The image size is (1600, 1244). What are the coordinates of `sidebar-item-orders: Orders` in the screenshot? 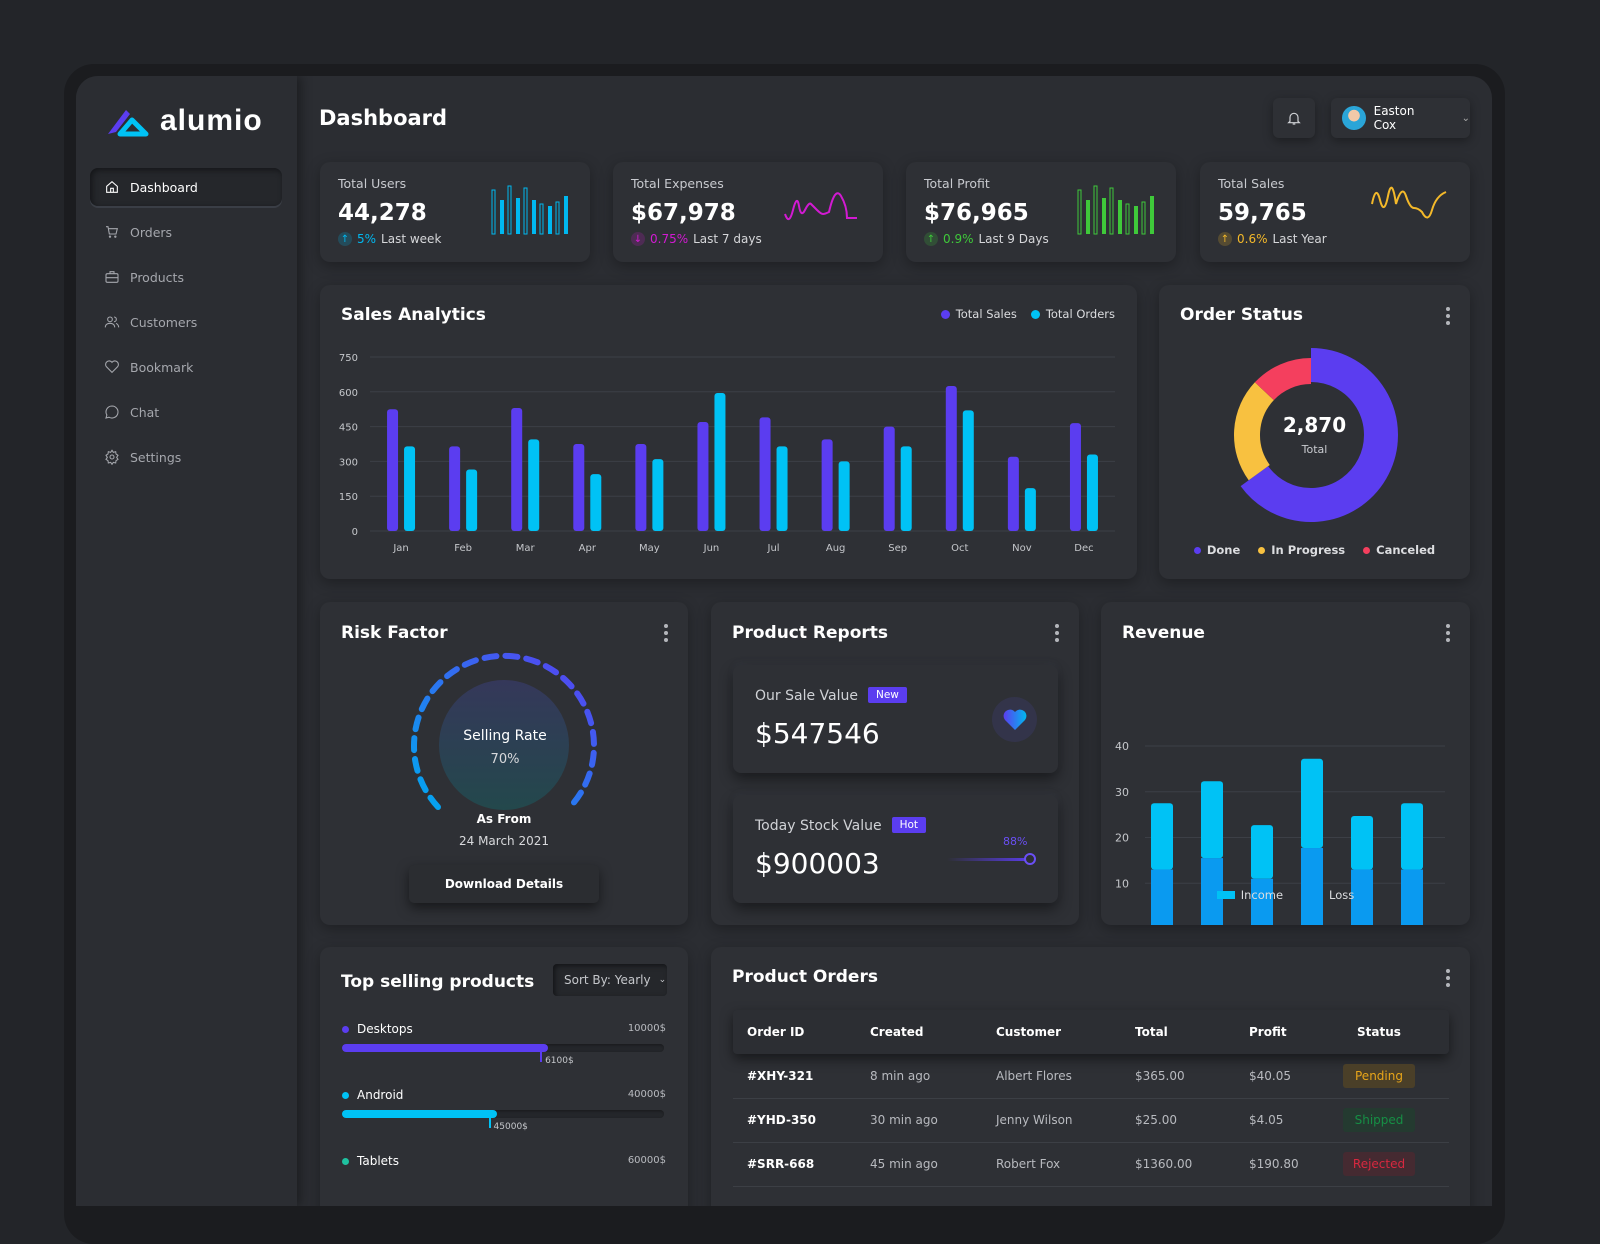 It's located at (186, 232).